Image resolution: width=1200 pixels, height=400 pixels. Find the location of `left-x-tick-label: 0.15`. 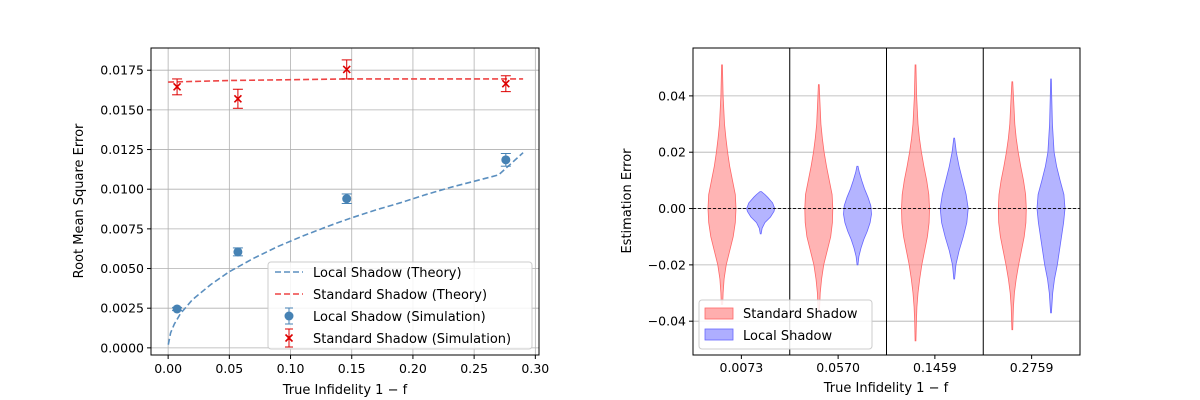

left-x-tick-label: 0.15 is located at coordinates (352, 368).